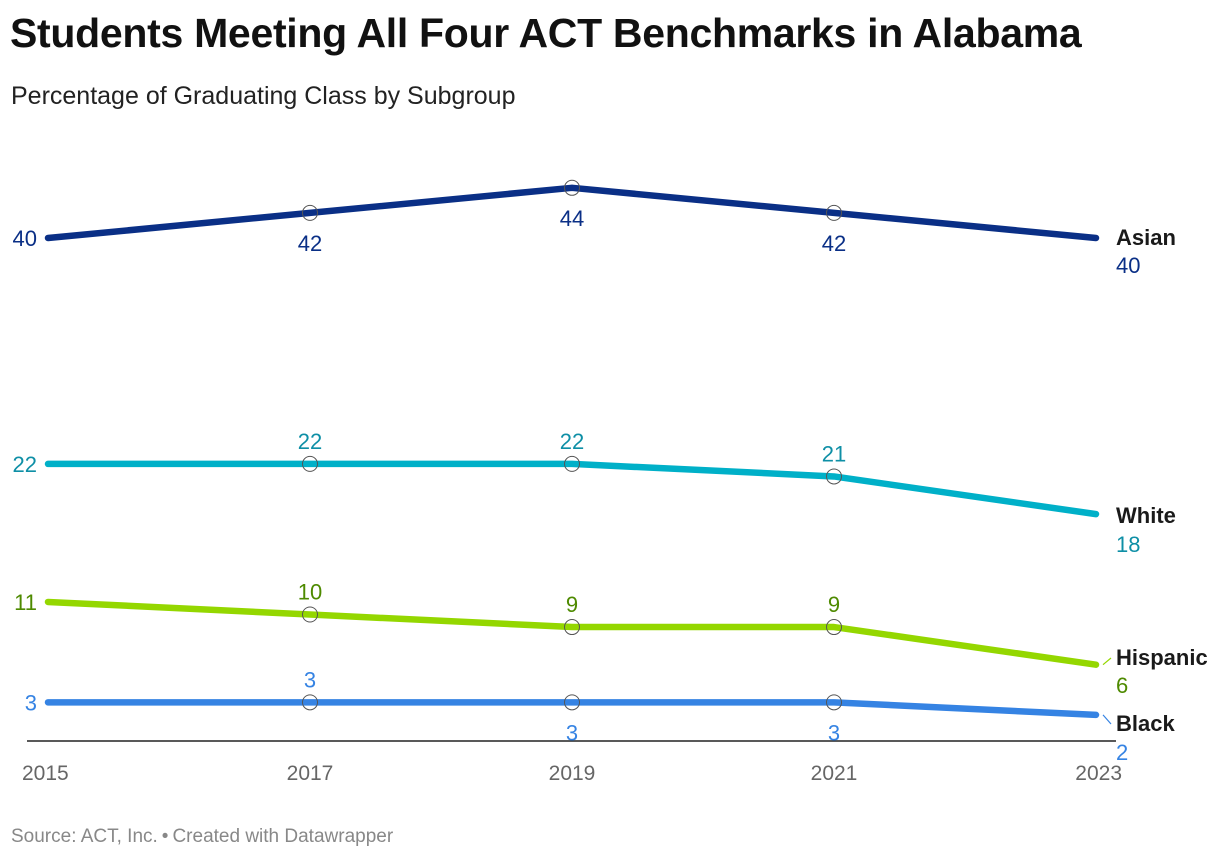  What do you see at coordinates (25, 602) in the screenshot?
I see `data-label-hispanic: 11` at bounding box center [25, 602].